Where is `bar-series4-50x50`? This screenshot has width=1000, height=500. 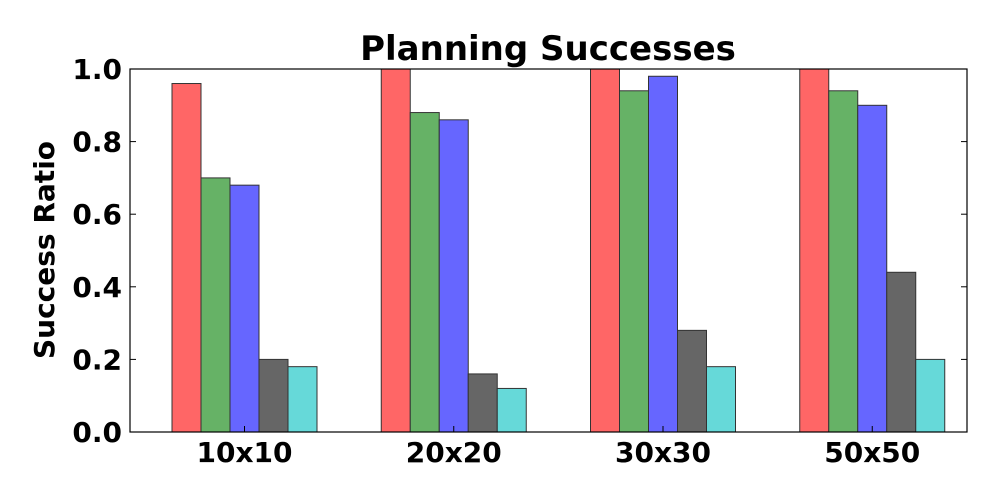
bar-series4-50x50 is located at coordinates (901, 352).